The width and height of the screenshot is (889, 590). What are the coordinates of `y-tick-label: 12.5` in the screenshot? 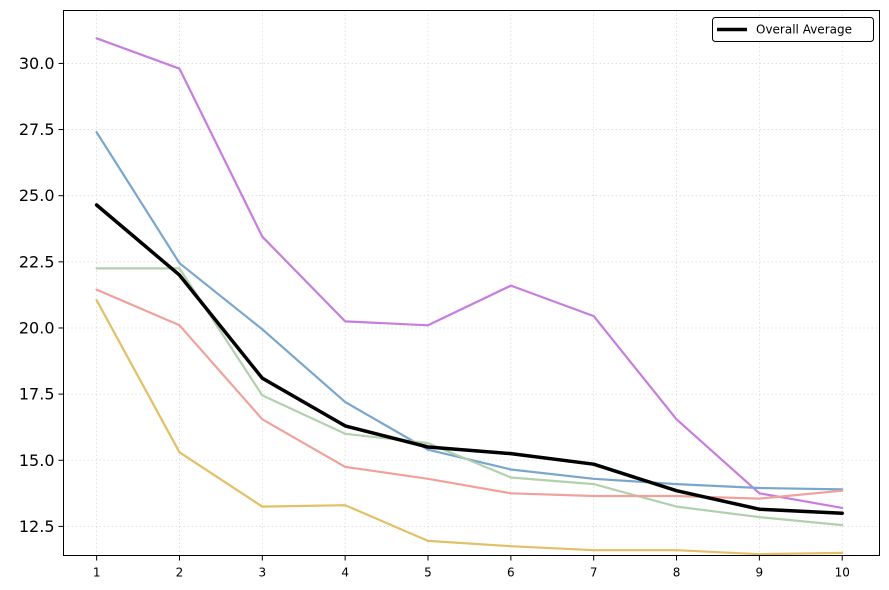 It's located at (37, 526).